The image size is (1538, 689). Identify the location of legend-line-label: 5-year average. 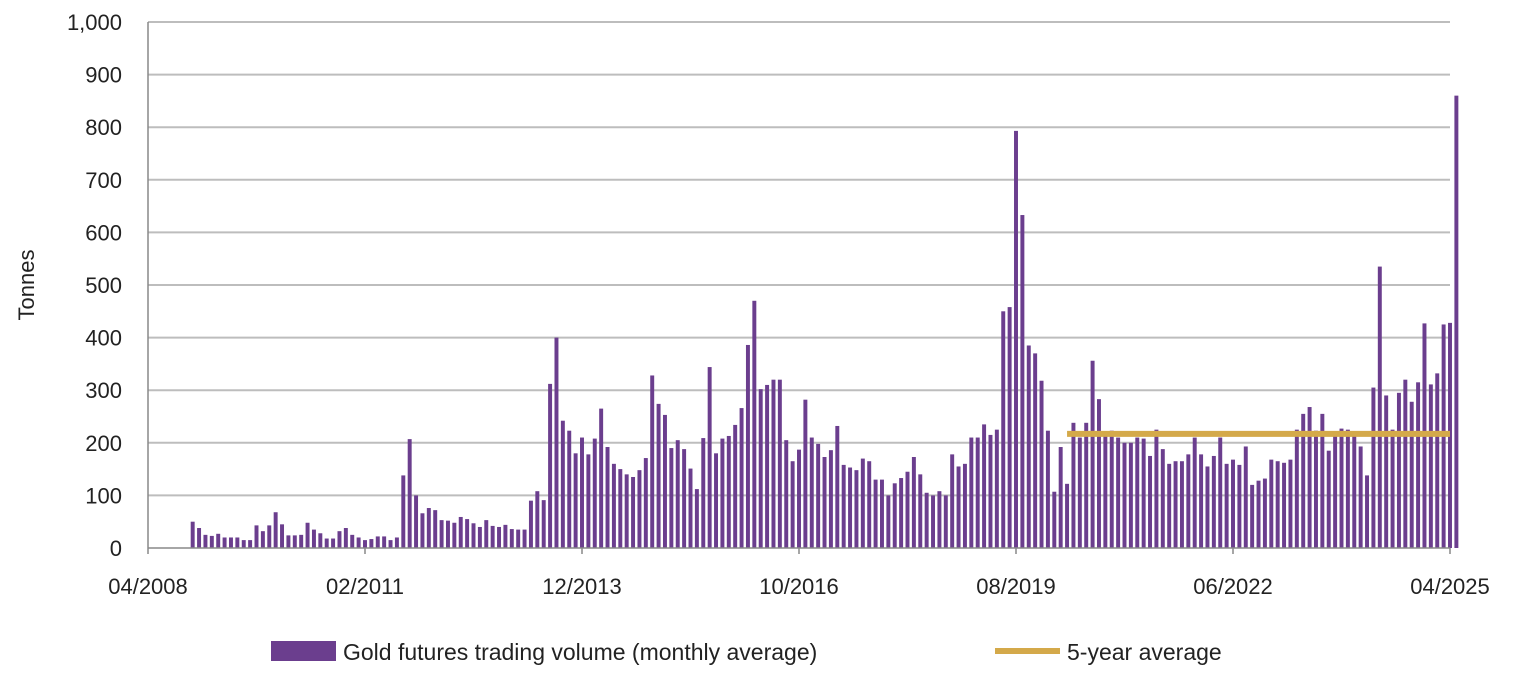
(1144, 652).